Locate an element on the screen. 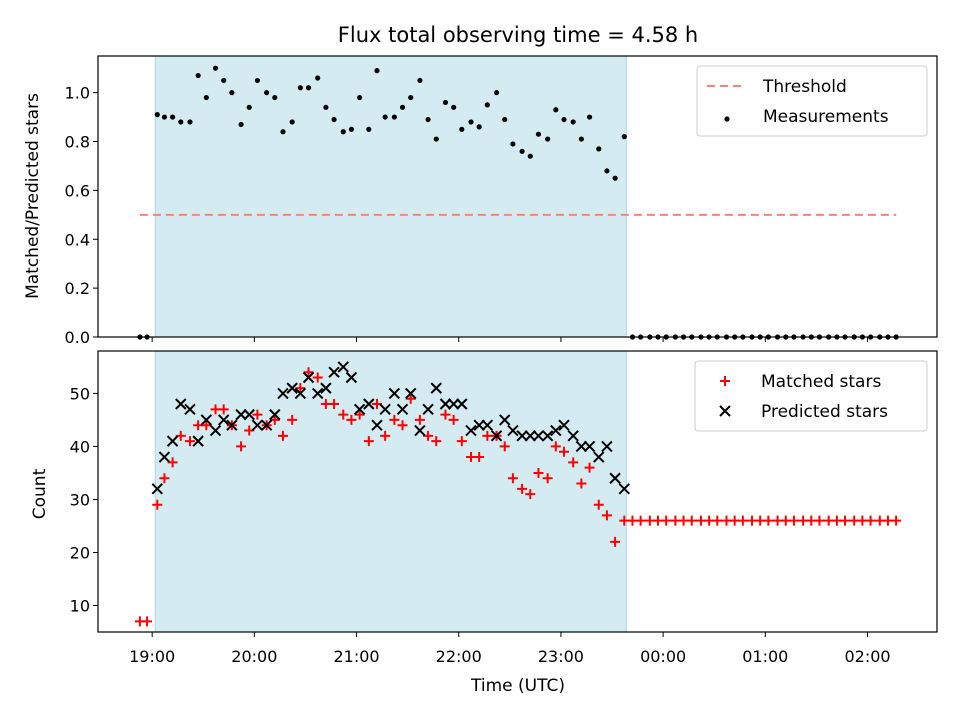 The height and width of the screenshot is (720, 960). y-tick-label: 30 is located at coordinates (80, 499).